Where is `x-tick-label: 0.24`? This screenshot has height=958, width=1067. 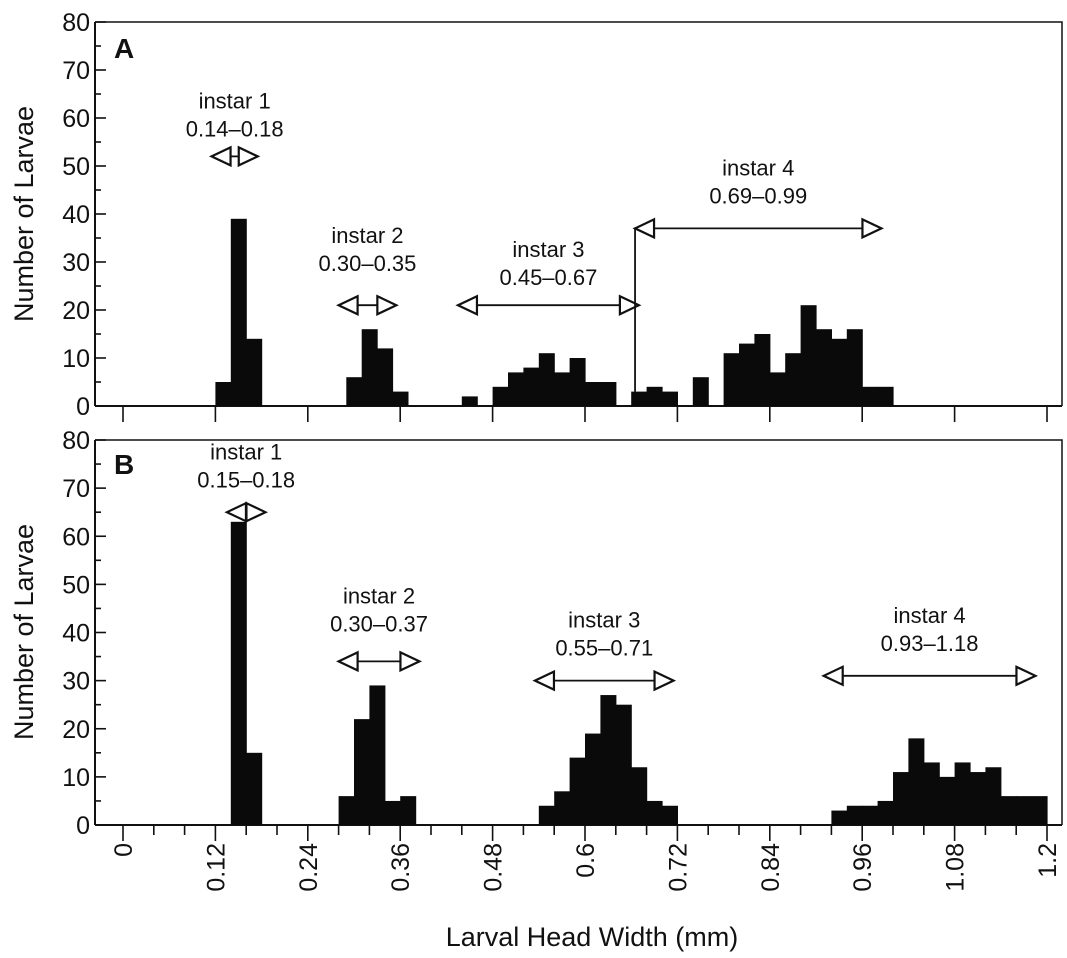 x-tick-label: 0.24 is located at coordinates (309, 867).